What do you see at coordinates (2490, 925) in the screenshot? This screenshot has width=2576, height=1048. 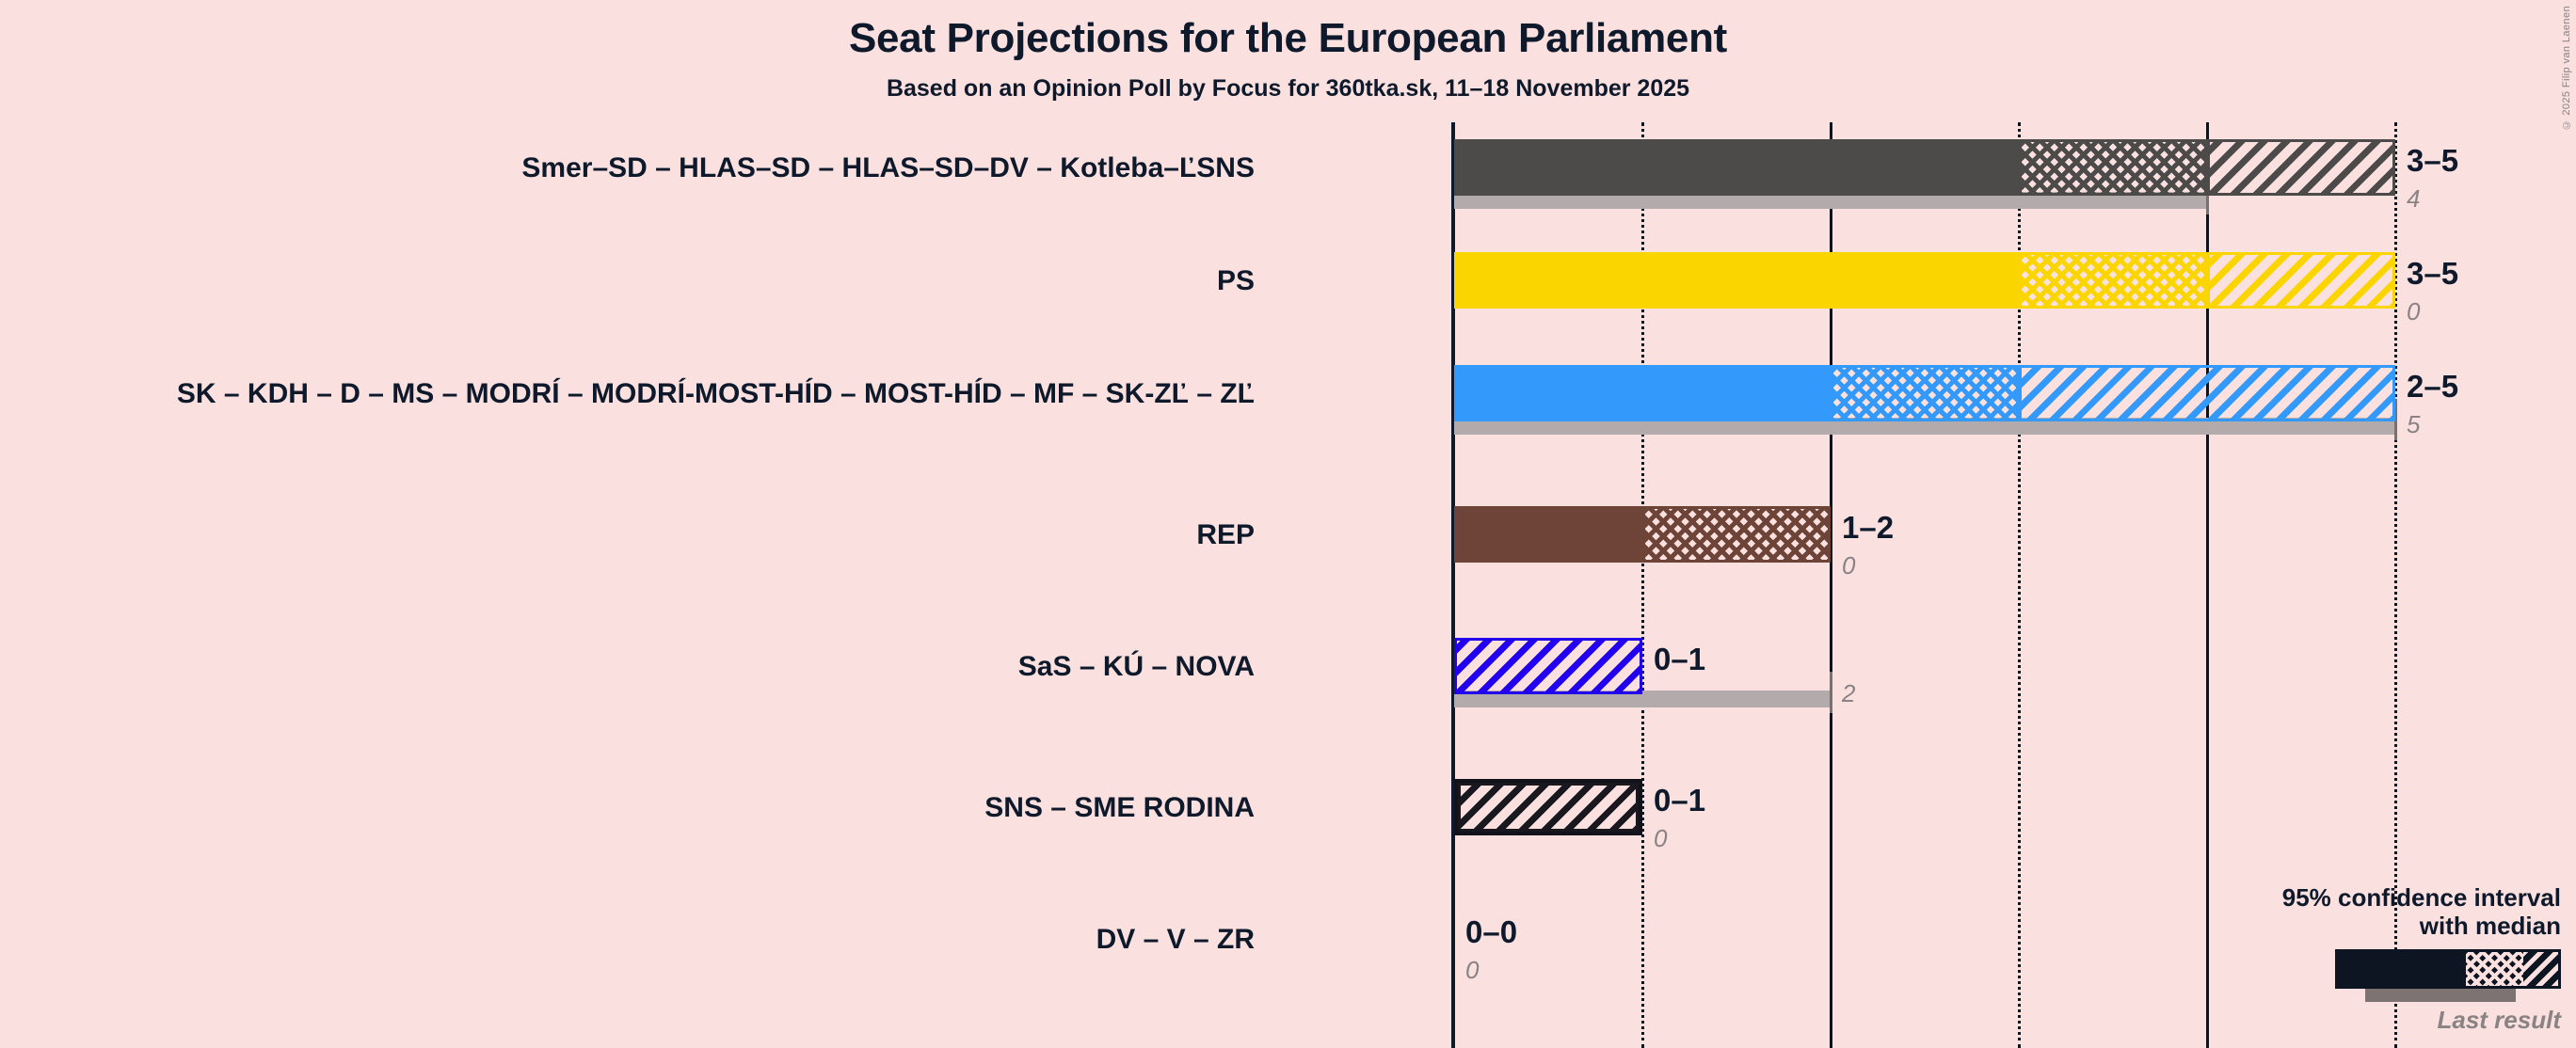 I see `legend-line-2: with median` at bounding box center [2490, 925].